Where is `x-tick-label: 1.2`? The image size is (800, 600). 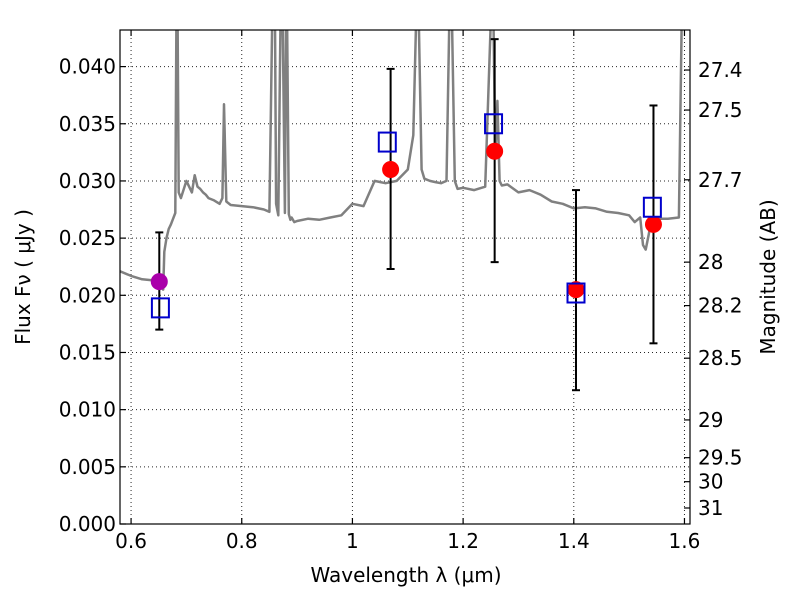 x-tick-label: 1.2 is located at coordinates (463, 541).